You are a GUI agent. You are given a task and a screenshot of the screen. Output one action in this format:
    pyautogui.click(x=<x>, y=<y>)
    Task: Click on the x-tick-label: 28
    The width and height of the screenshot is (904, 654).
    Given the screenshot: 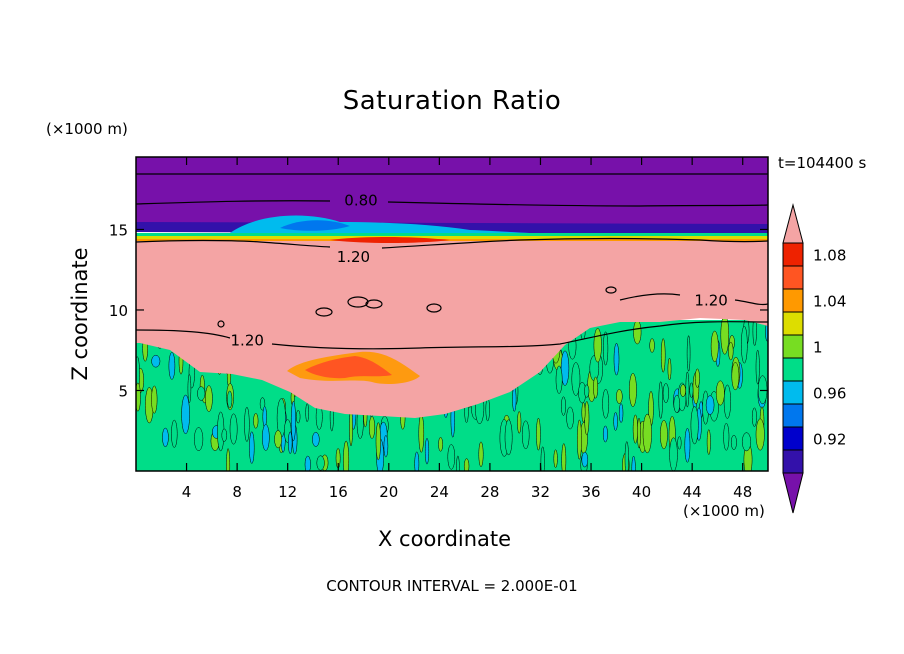 What is the action you would take?
    pyautogui.click(x=489, y=492)
    